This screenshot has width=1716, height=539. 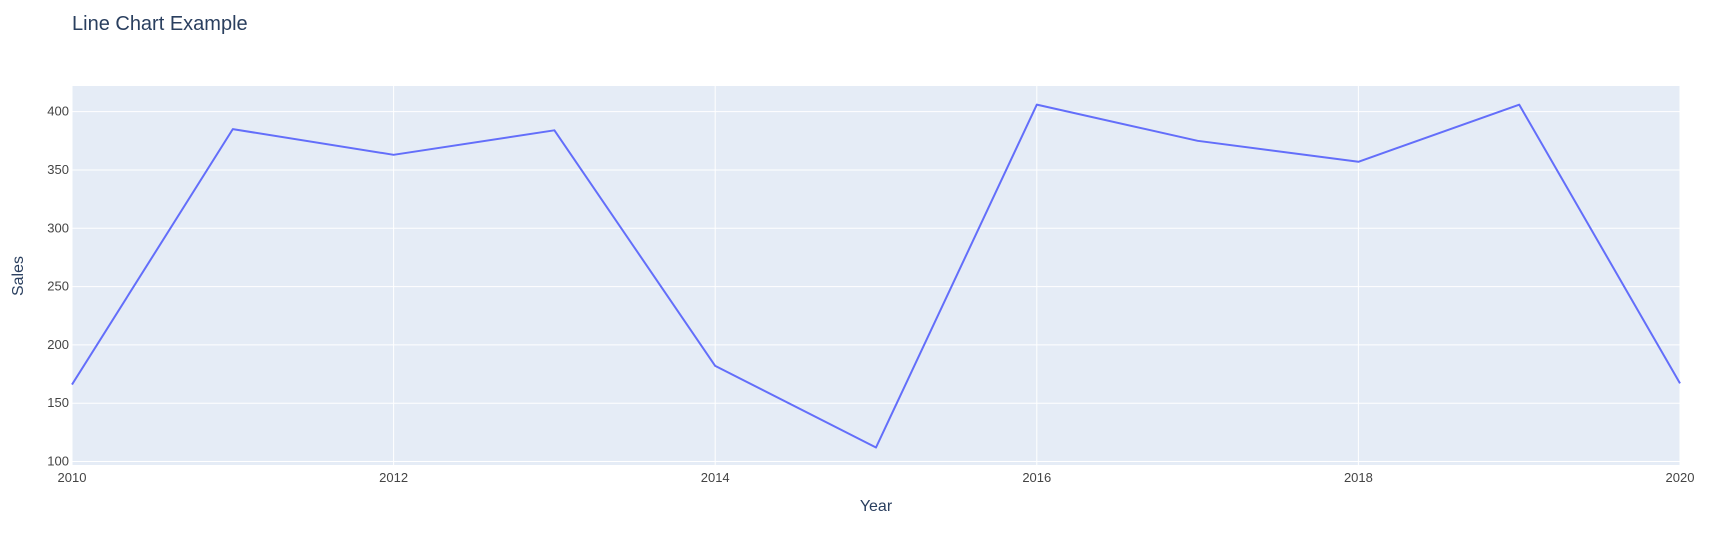 What do you see at coordinates (58, 461) in the screenshot?
I see `y-tick-label: 100` at bounding box center [58, 461].